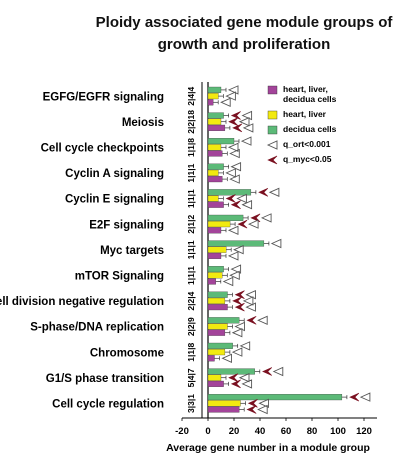  What do you see at coordinates (127, 353) in the screenshot?
I see `category-label: Chromosome` at bounding box center [127, 353].